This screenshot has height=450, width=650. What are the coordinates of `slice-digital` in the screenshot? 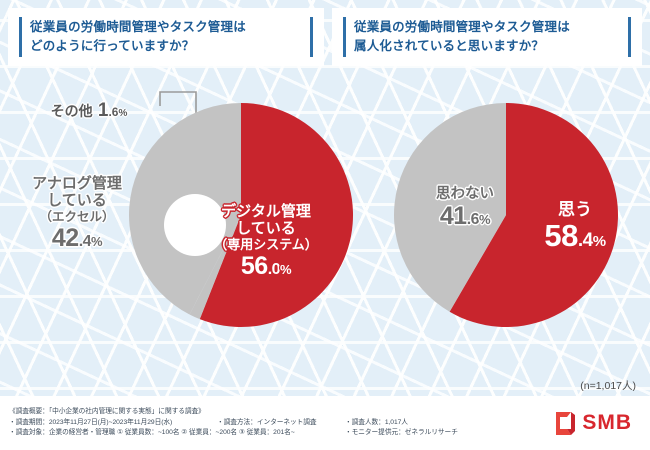 It's located at (276, 215).